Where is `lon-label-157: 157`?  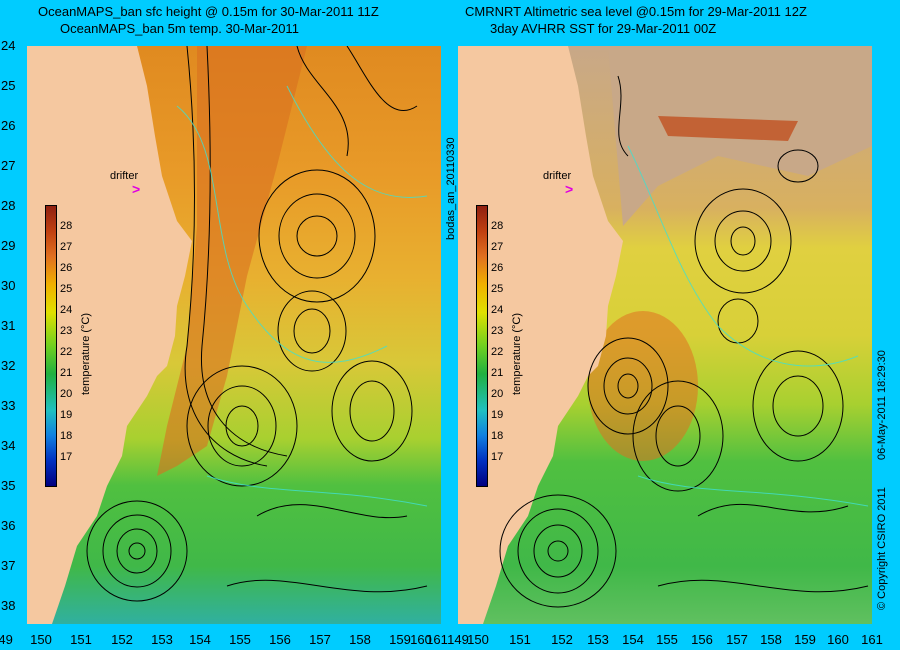
lon-label-157: 157 is located at coordinates (320, 639).